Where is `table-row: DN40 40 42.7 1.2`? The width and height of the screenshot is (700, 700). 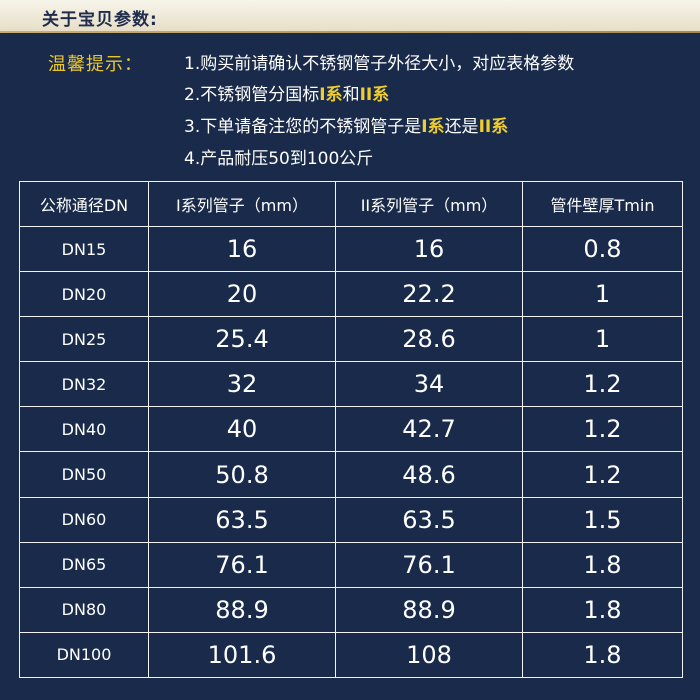
table-row: DN40 40 42.7 1.2 is located at coordinates (351, 429).